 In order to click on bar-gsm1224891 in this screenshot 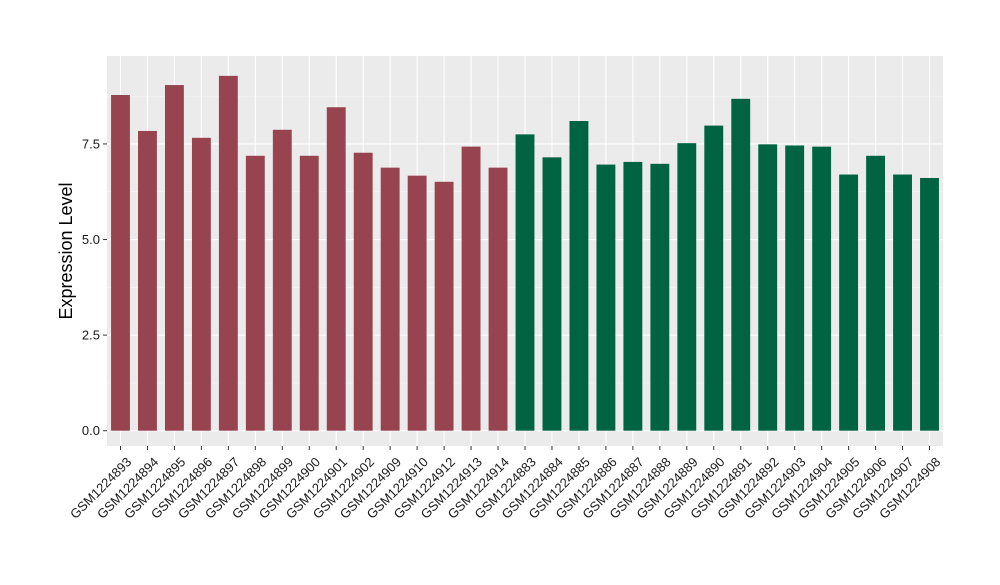, I will do `click(741, 264)`.